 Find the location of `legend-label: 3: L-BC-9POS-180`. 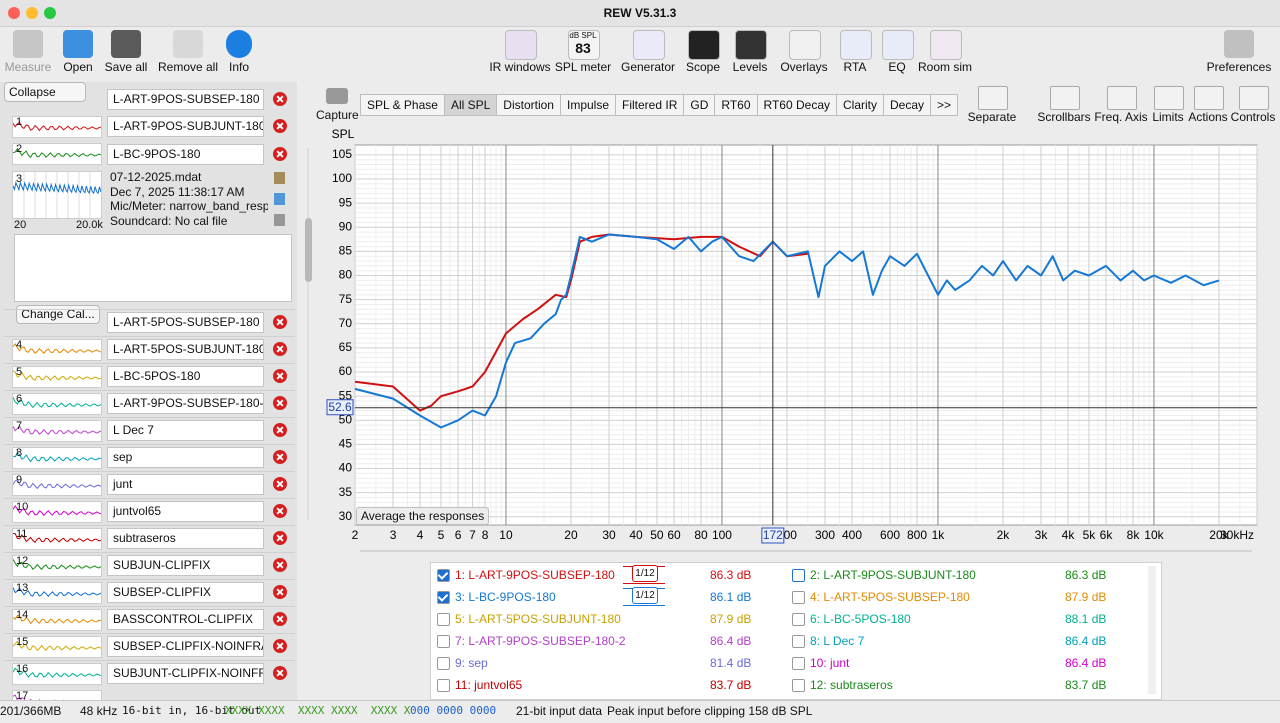

legend-label: 3: L-BC-9POS-180 is located at coordinates (505, 597).